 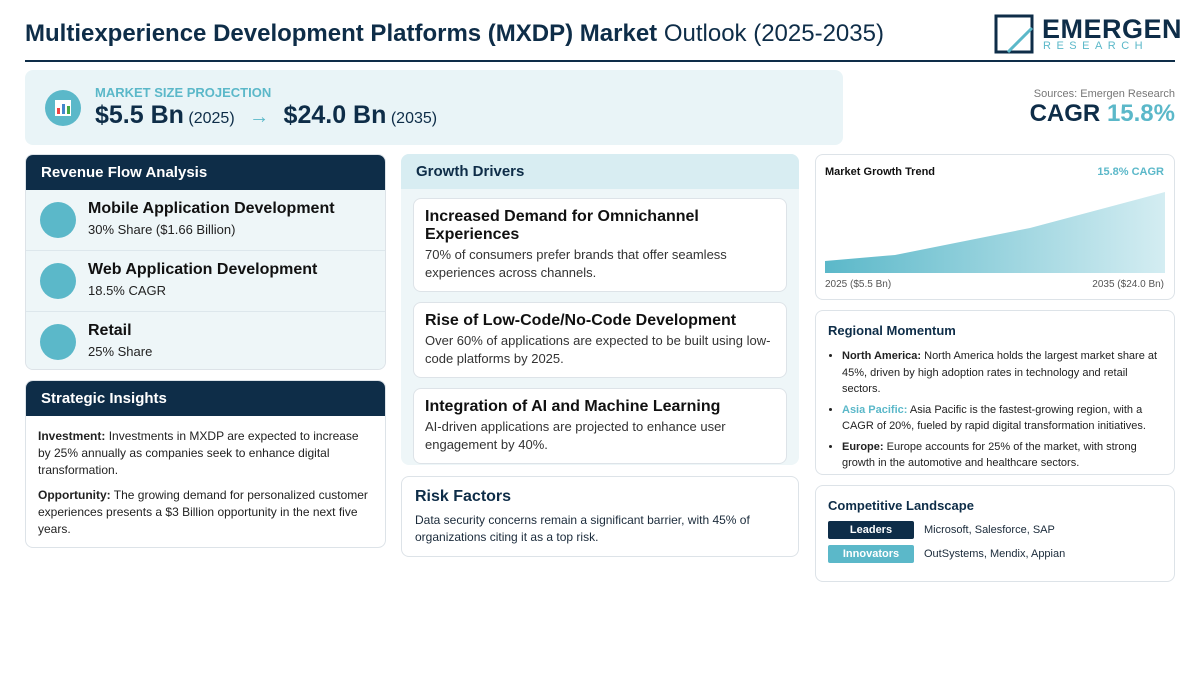 What do you see at coordinates (205, 281) in the screenshot?
I see `revenue-item: Web Application Development 18.5% CAGR` at bounding box center [205, 281].